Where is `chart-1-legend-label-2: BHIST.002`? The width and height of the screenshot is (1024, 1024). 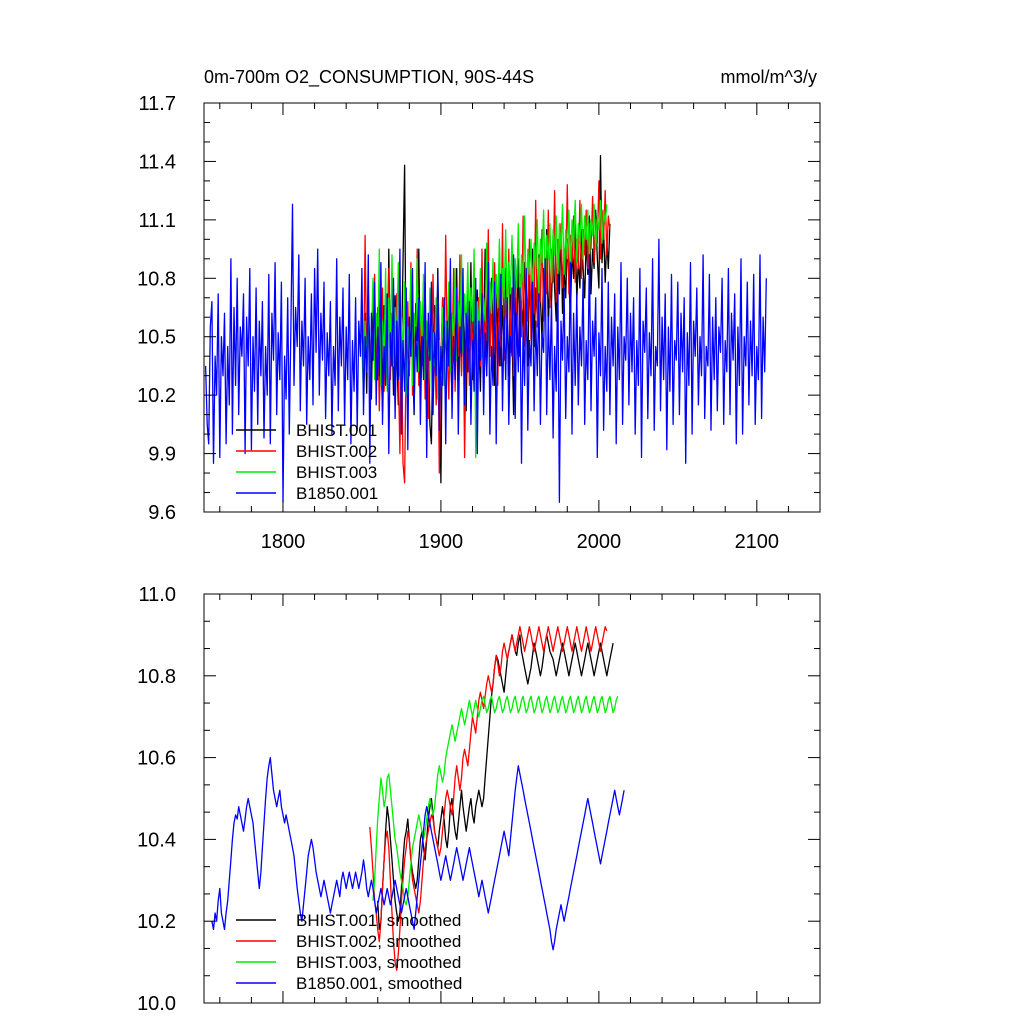 chart-1-legend-label-2: BHIST.002 is located at coordinates (336, 451).